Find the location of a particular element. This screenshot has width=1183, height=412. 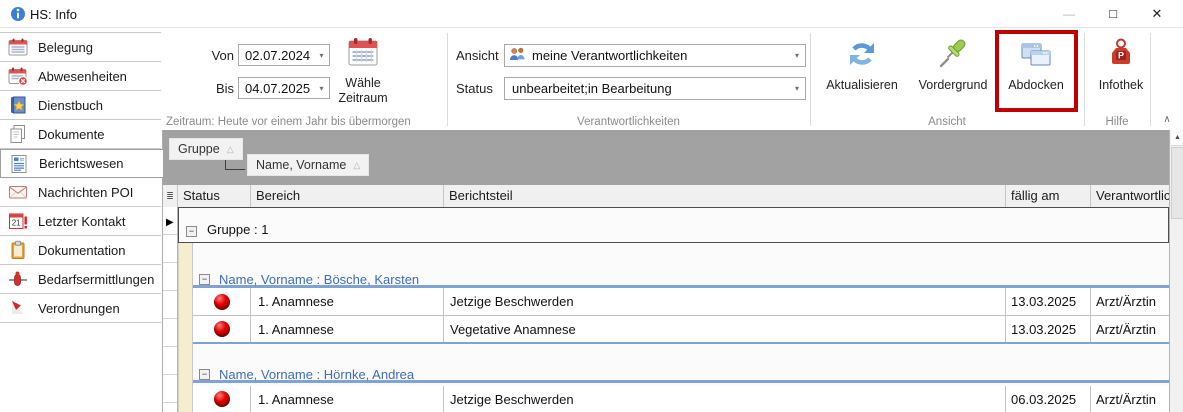

subgroup-header-hoernke: − Name, Vorname : Hörnke, Andrea is located at coordinates (681, 374).